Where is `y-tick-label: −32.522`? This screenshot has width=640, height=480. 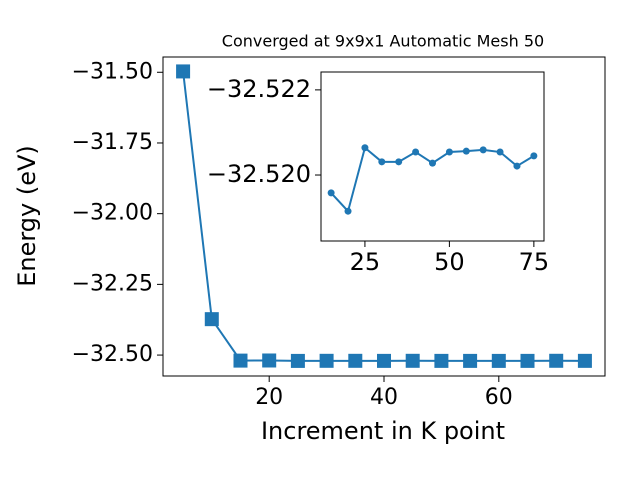
y-tick-label: −32.522 is located at coordinates (259, 89).